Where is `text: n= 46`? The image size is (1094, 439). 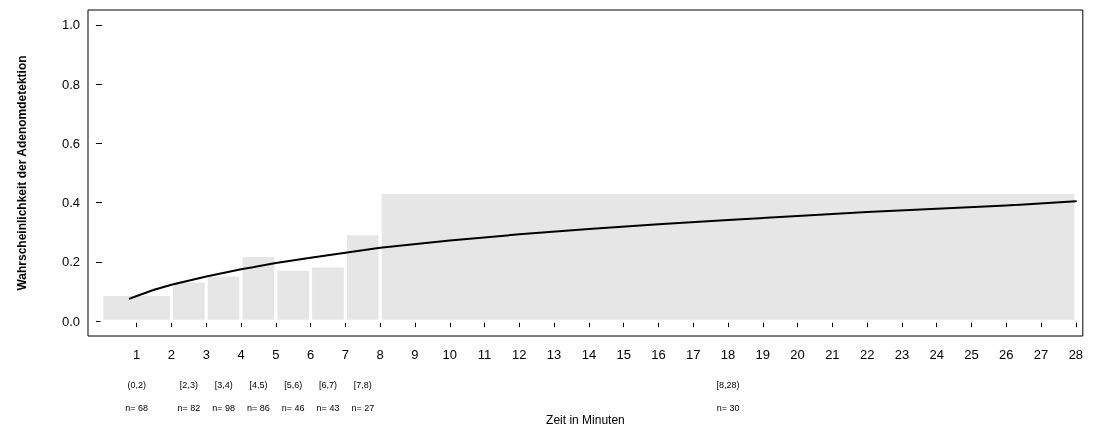 text: n= 46 is located at coordinates (293, 407).